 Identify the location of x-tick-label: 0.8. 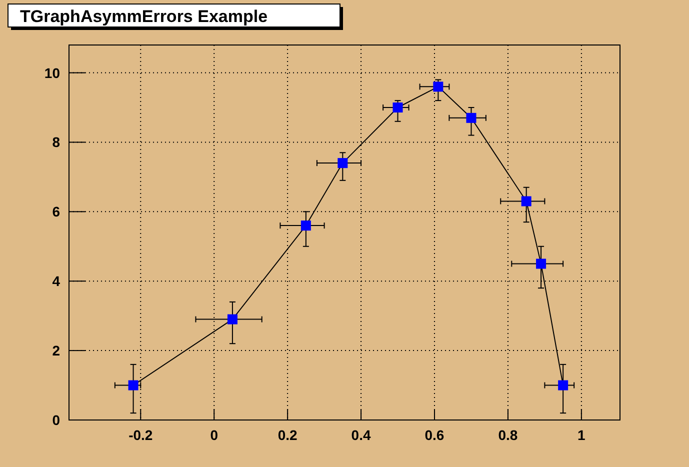
(508, 435).